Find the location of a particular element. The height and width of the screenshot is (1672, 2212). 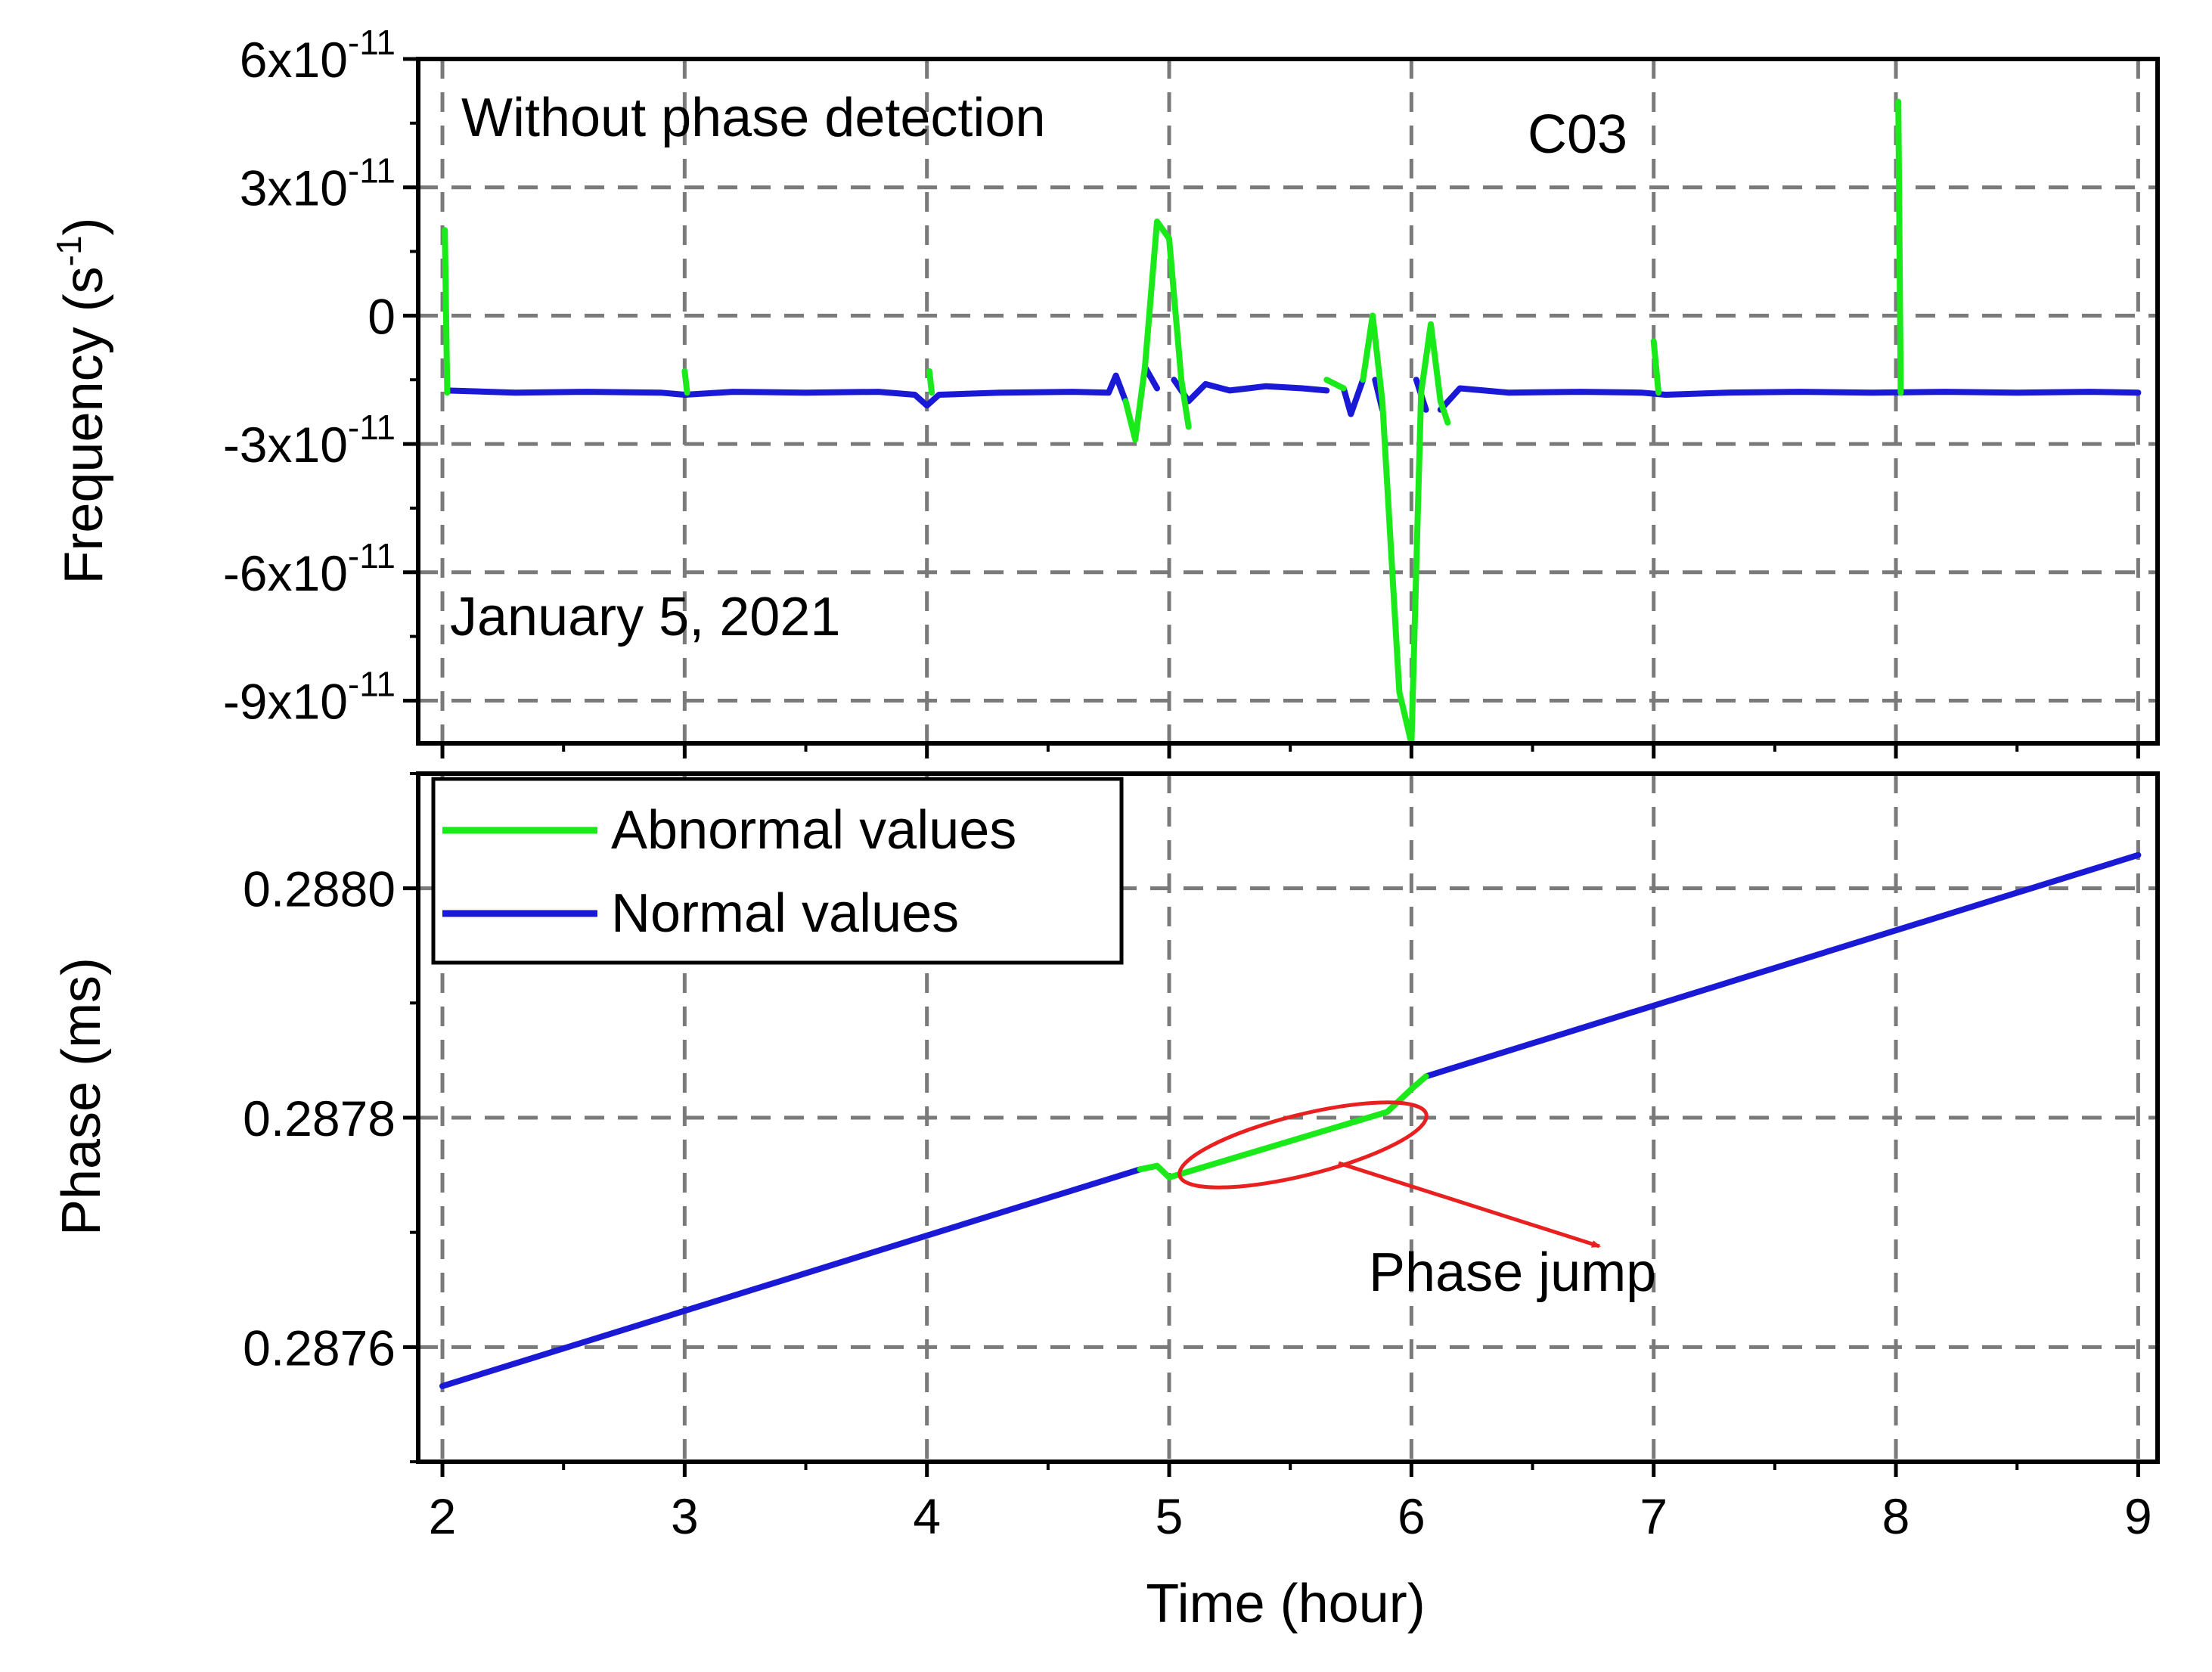

y-tick-label: 3x10⁻¹¹ is located at coordinates (318, 184).